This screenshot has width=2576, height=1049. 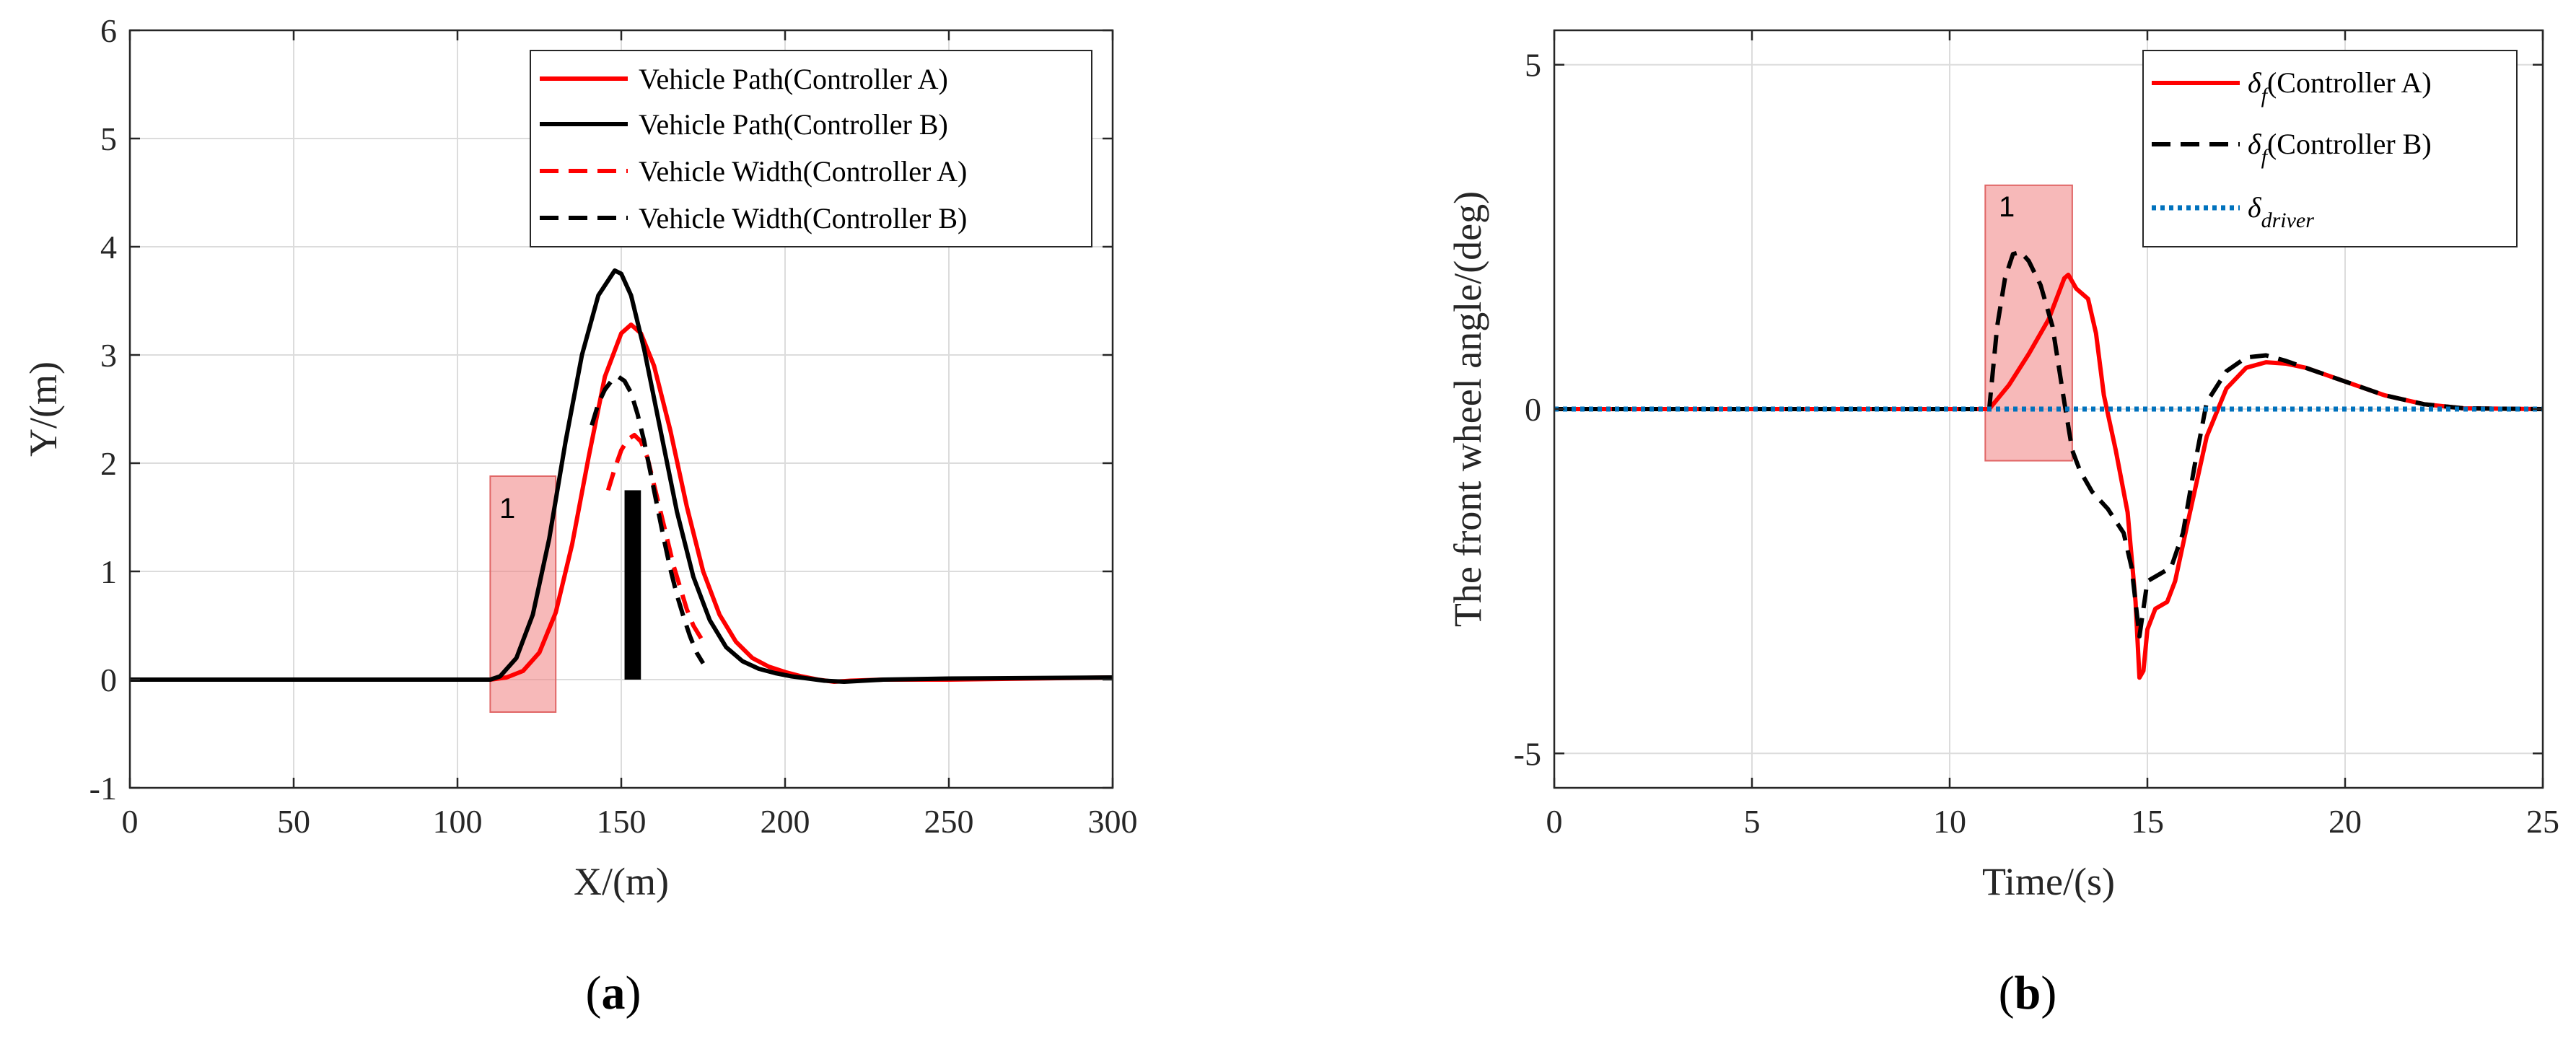 I want to click on panel-label-a: (a), so click(x=613, y=993).